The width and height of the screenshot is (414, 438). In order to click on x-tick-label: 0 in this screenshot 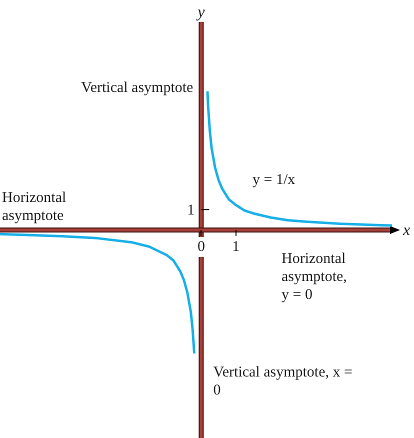, I will do `click(201, 246)`.